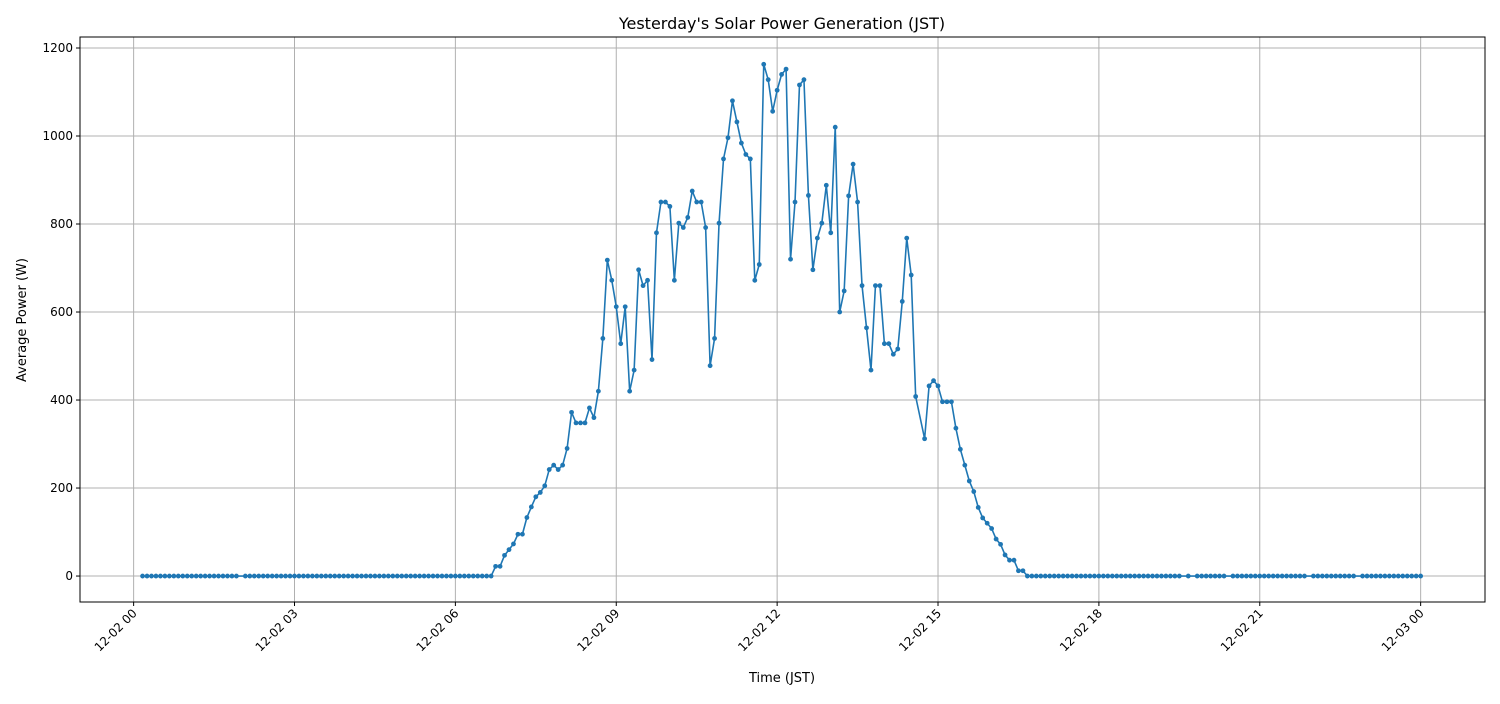 Image resolution: width=1500 pixels, height=704 pixels. What do you see at coordinates (57, 136) in the screenshot?
I see `y-tick-label: 1000` at bounding box center [57, 136].